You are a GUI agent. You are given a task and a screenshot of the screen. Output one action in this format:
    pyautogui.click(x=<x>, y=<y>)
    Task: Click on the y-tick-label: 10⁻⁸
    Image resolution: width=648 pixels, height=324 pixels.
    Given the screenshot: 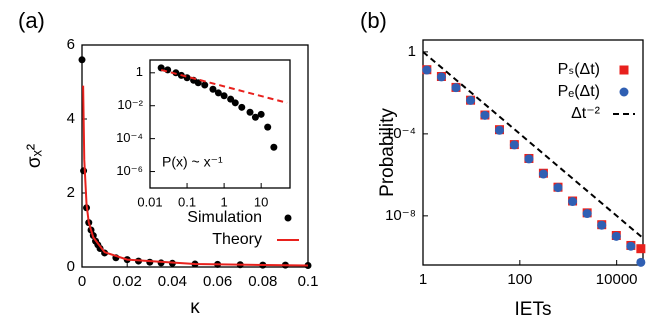 What is the action you would take?
    pyautogui.click(x=400, y=215)
    